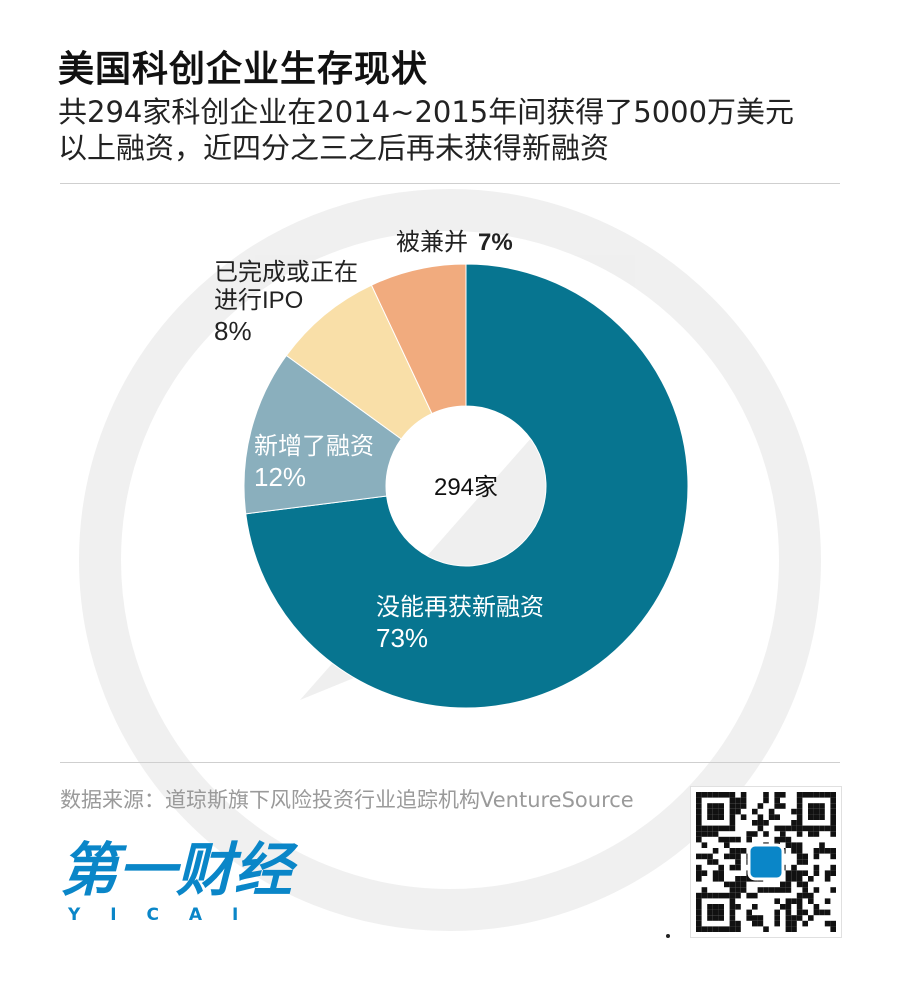 This screenshot has height=997, width=900. Describe the element at coordinates (347, 800) in the screenshot. I see `source-note: 数据来源：道琼斯旗下风险投资行业追踪机构VentureSource` at that location.